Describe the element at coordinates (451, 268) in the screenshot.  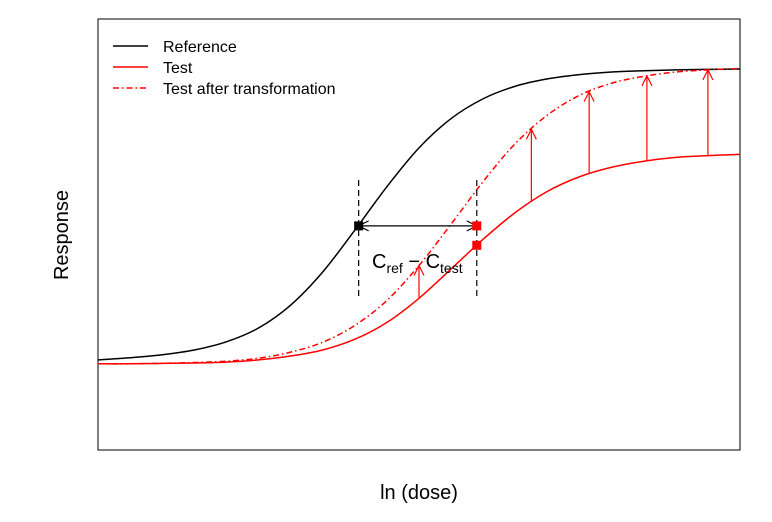
I see `shift-label-sub-test: test` at that location.